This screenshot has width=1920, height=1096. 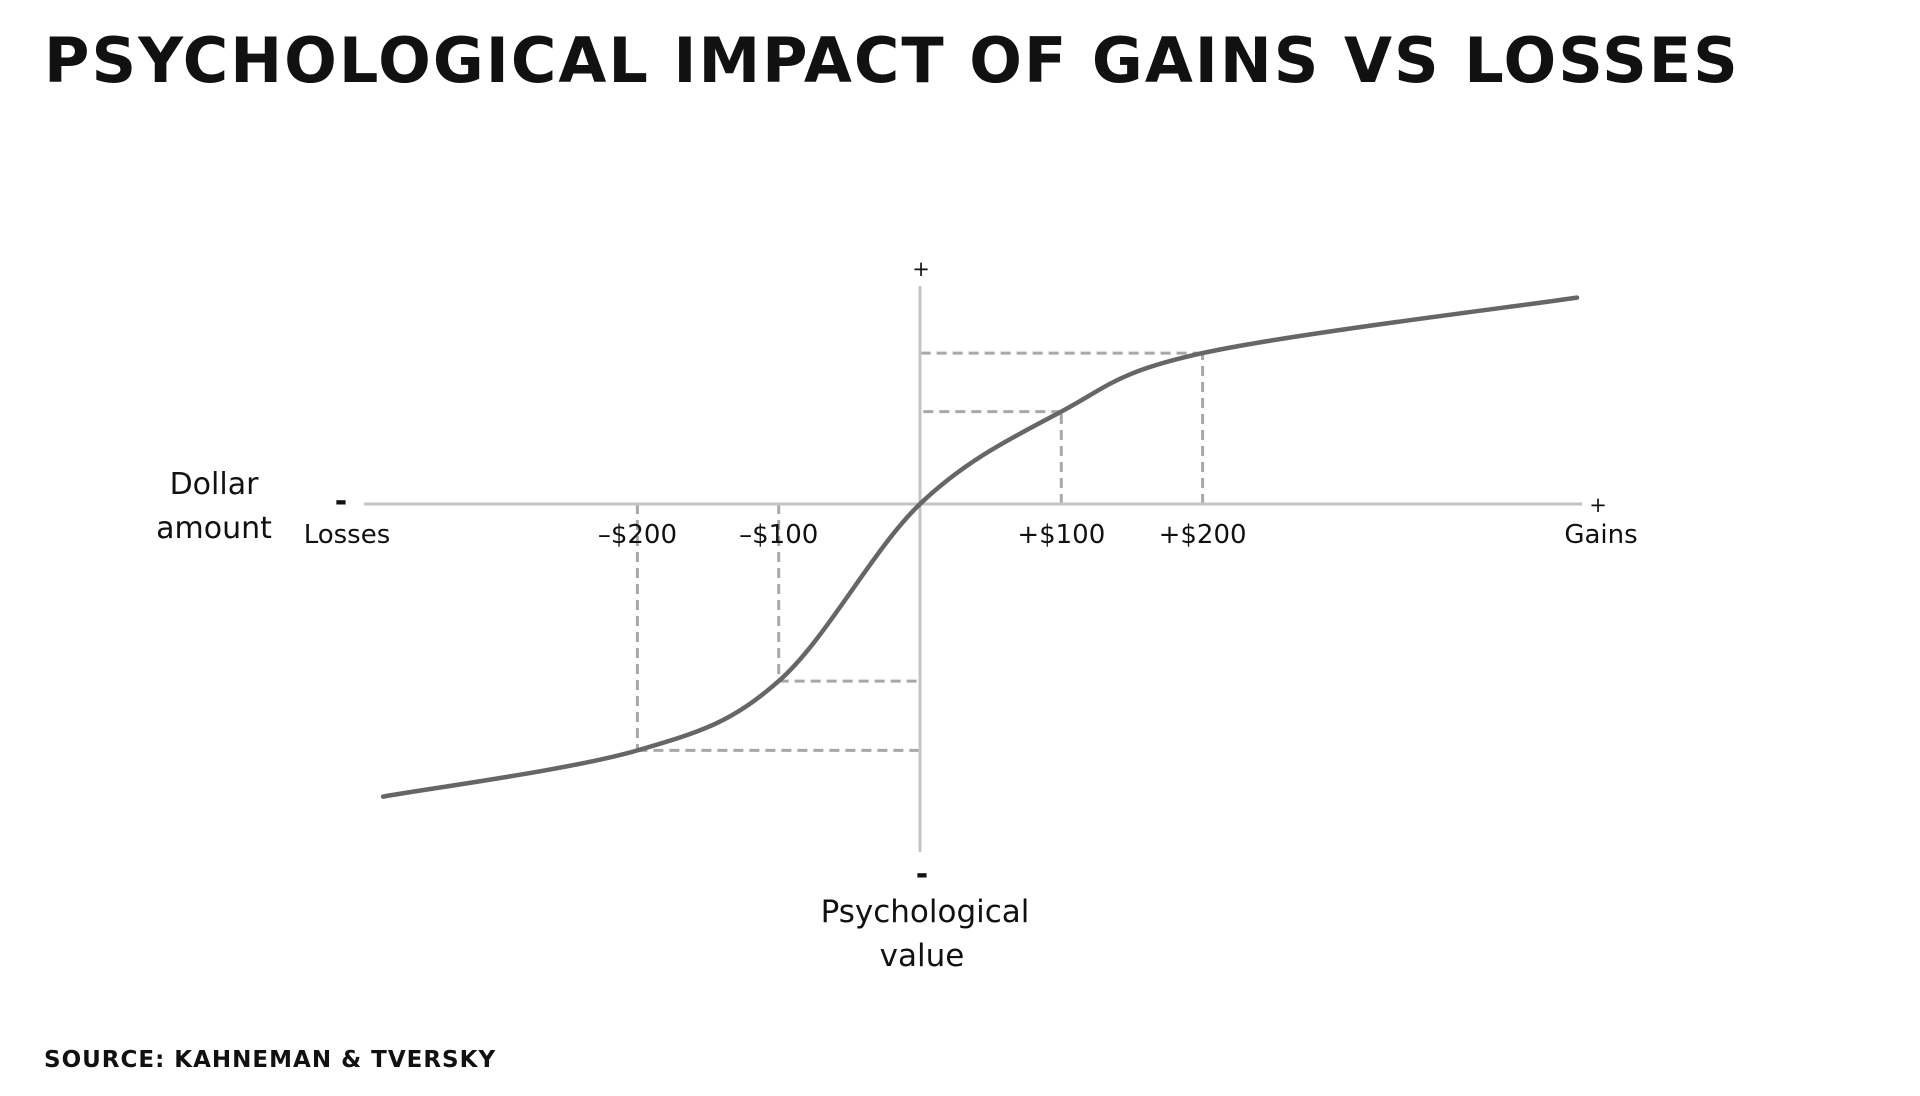 I want to click on x-axis-gains-label: Gains, so click(x=1600, y=535).